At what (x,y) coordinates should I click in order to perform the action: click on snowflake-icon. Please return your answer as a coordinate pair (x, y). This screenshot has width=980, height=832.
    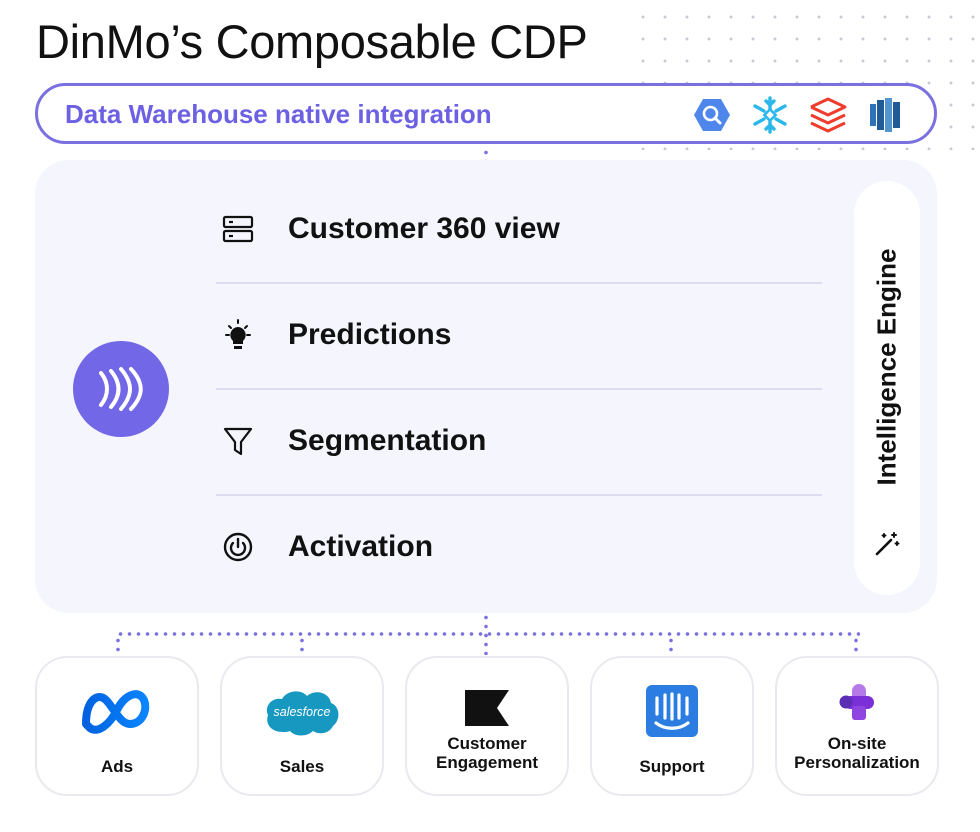
    Looking at the image, I should click on (770, 115).